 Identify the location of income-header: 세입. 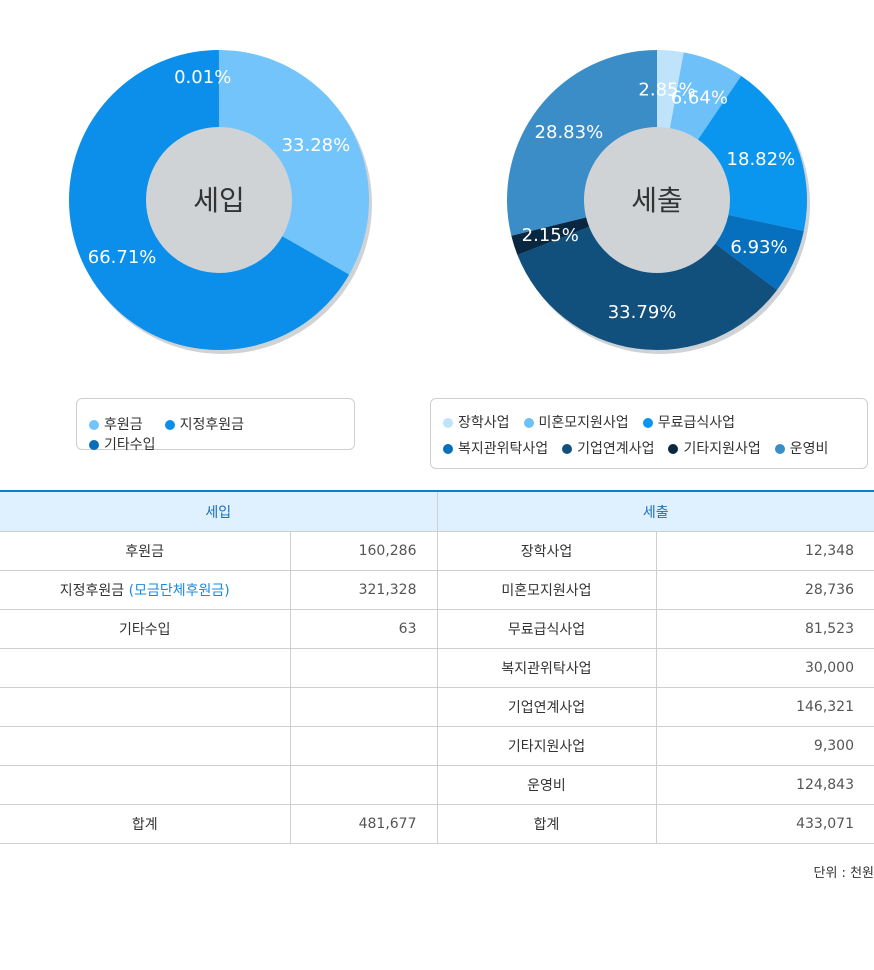
(219, 511).